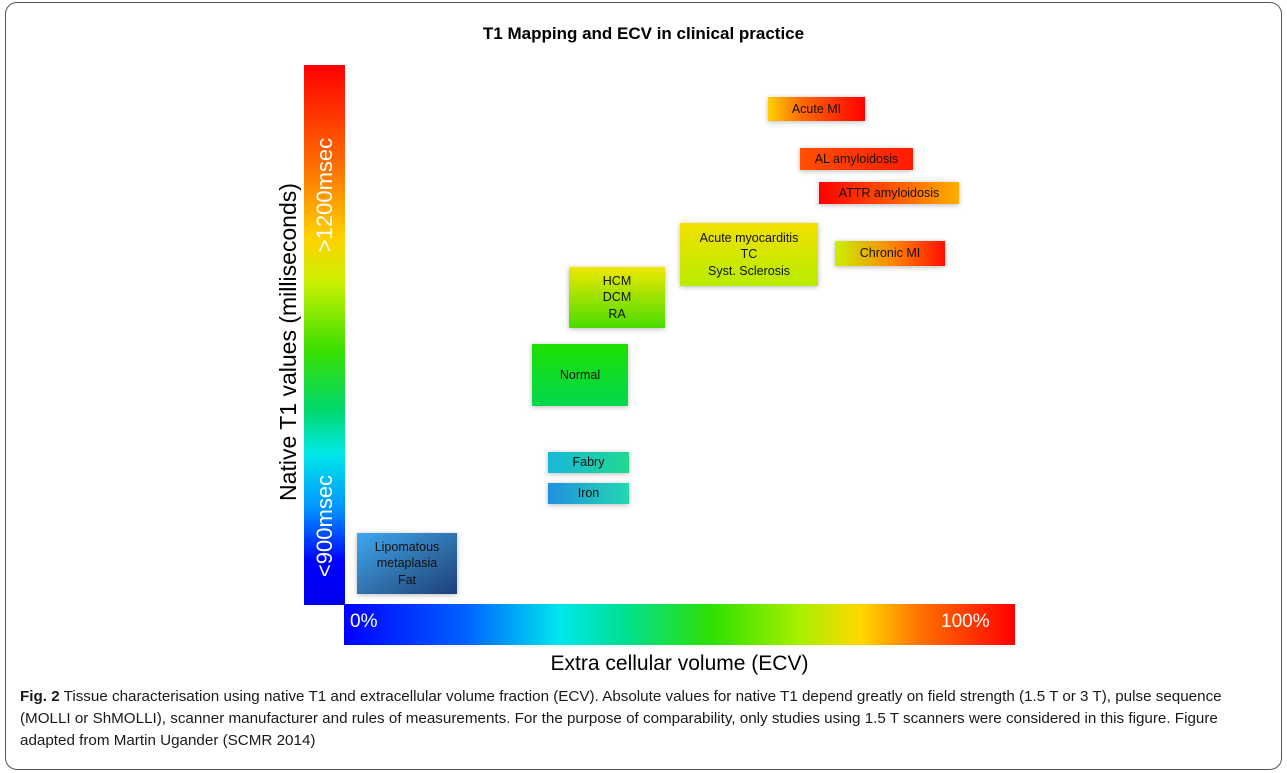 The width and height of the screenshot is (1287, 773). Describe the element at coordinates (749, 270) in the screenshot. I see `box-line: Syst. Sclerosis` at that location.